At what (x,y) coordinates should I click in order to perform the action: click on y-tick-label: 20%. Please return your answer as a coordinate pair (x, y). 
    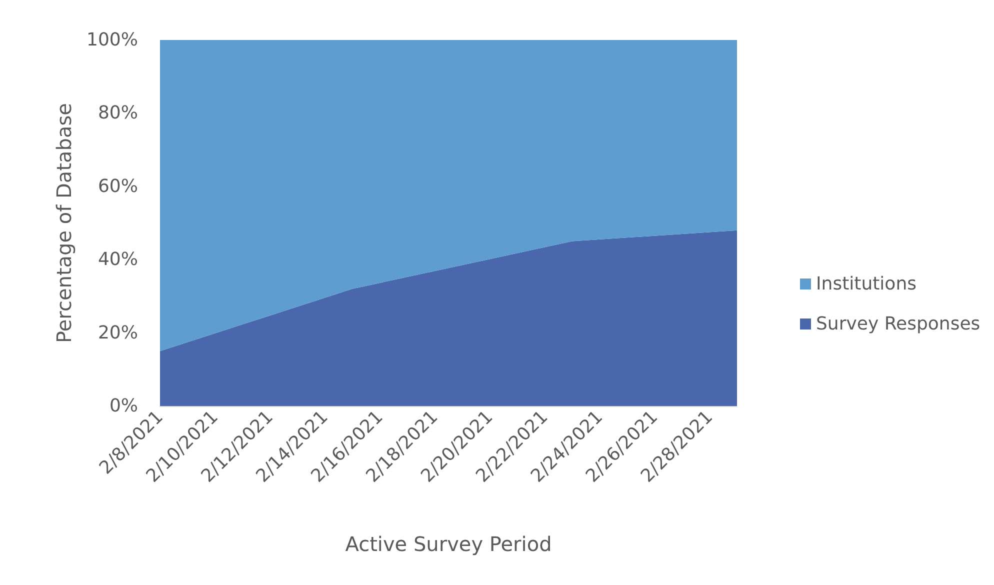
    Looking at the image, I should click on (118, 333).